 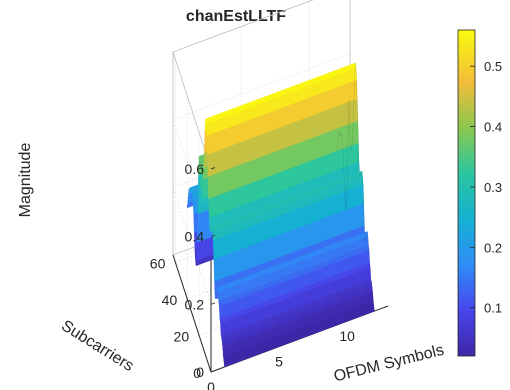 What do you see at coordinates (195, 169) in the screenshot?
I see `z-tick-label: 0.6` at bounding box center [195, 169].